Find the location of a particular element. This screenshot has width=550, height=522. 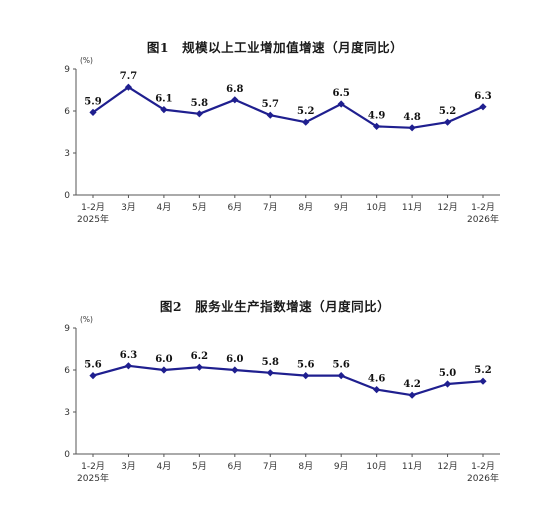

data-label: 6.5 is located at coordinates (340, 93).